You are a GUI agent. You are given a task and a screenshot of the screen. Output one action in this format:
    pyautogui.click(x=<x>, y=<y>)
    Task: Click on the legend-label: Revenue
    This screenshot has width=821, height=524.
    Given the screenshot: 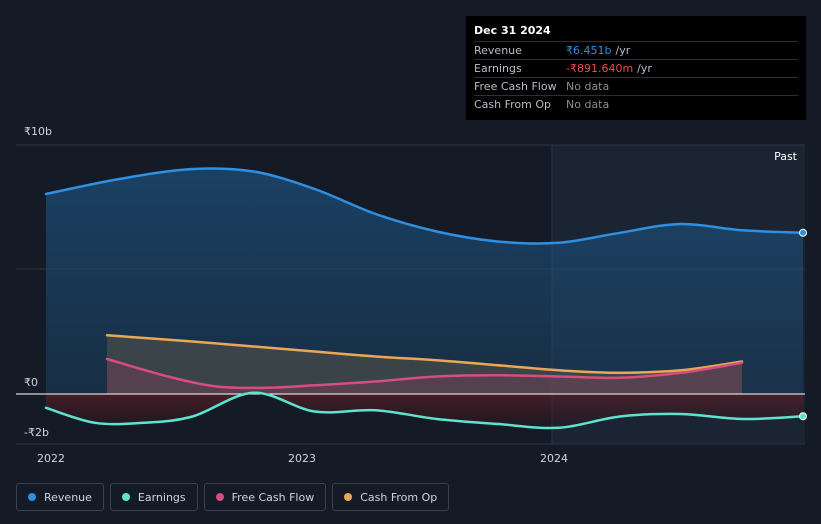 What is the action you would take?
    pyautogui.click(x=68, y=497)
    